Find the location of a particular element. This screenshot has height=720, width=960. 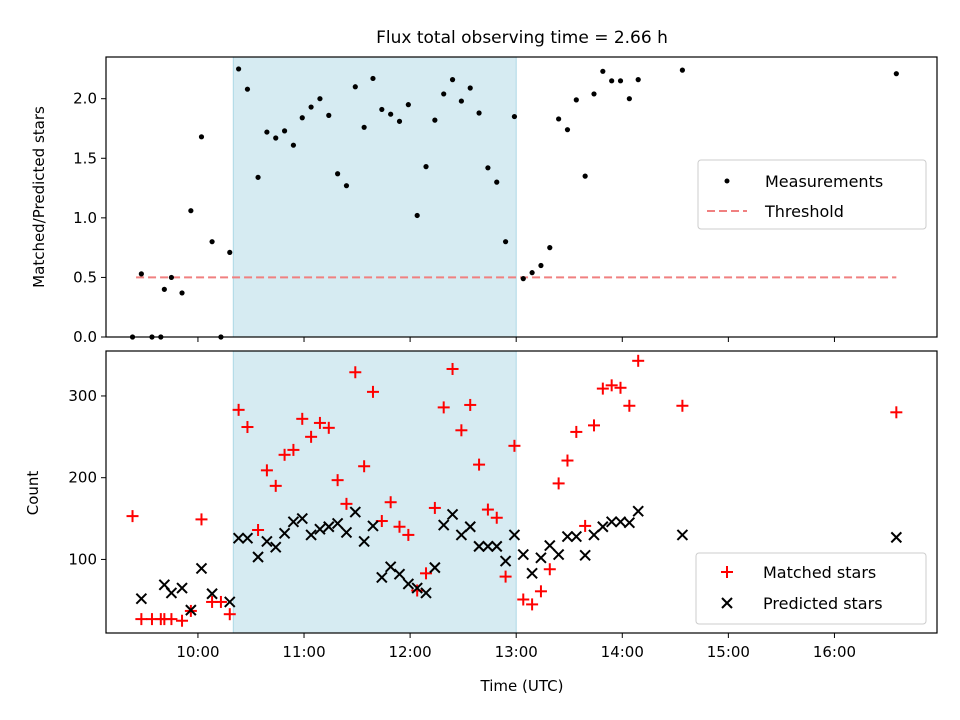

top-legend: Measurements Threshold is located at coordinates (812, 194).